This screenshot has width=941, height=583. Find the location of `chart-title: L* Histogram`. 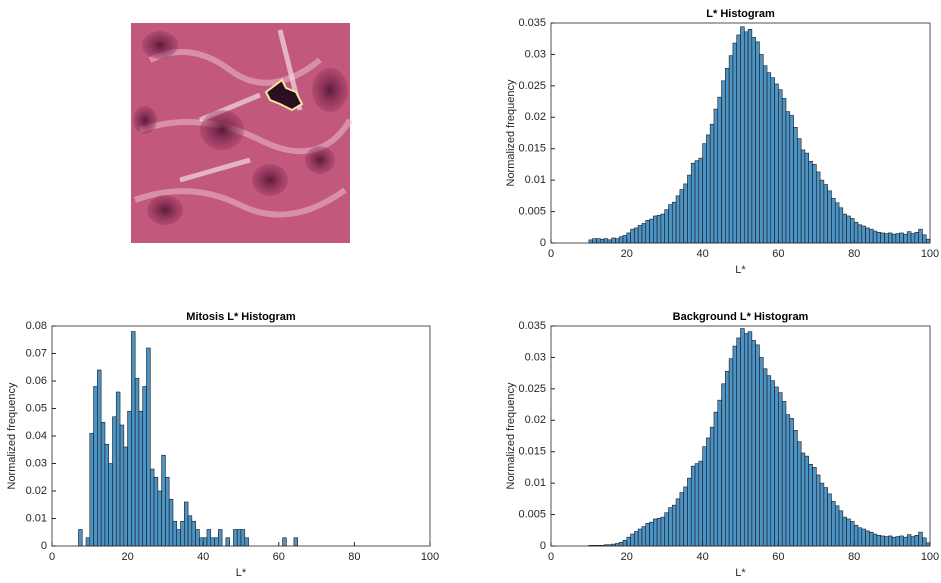

chart-title: L* Histogram is located at coordinates (740, 14).